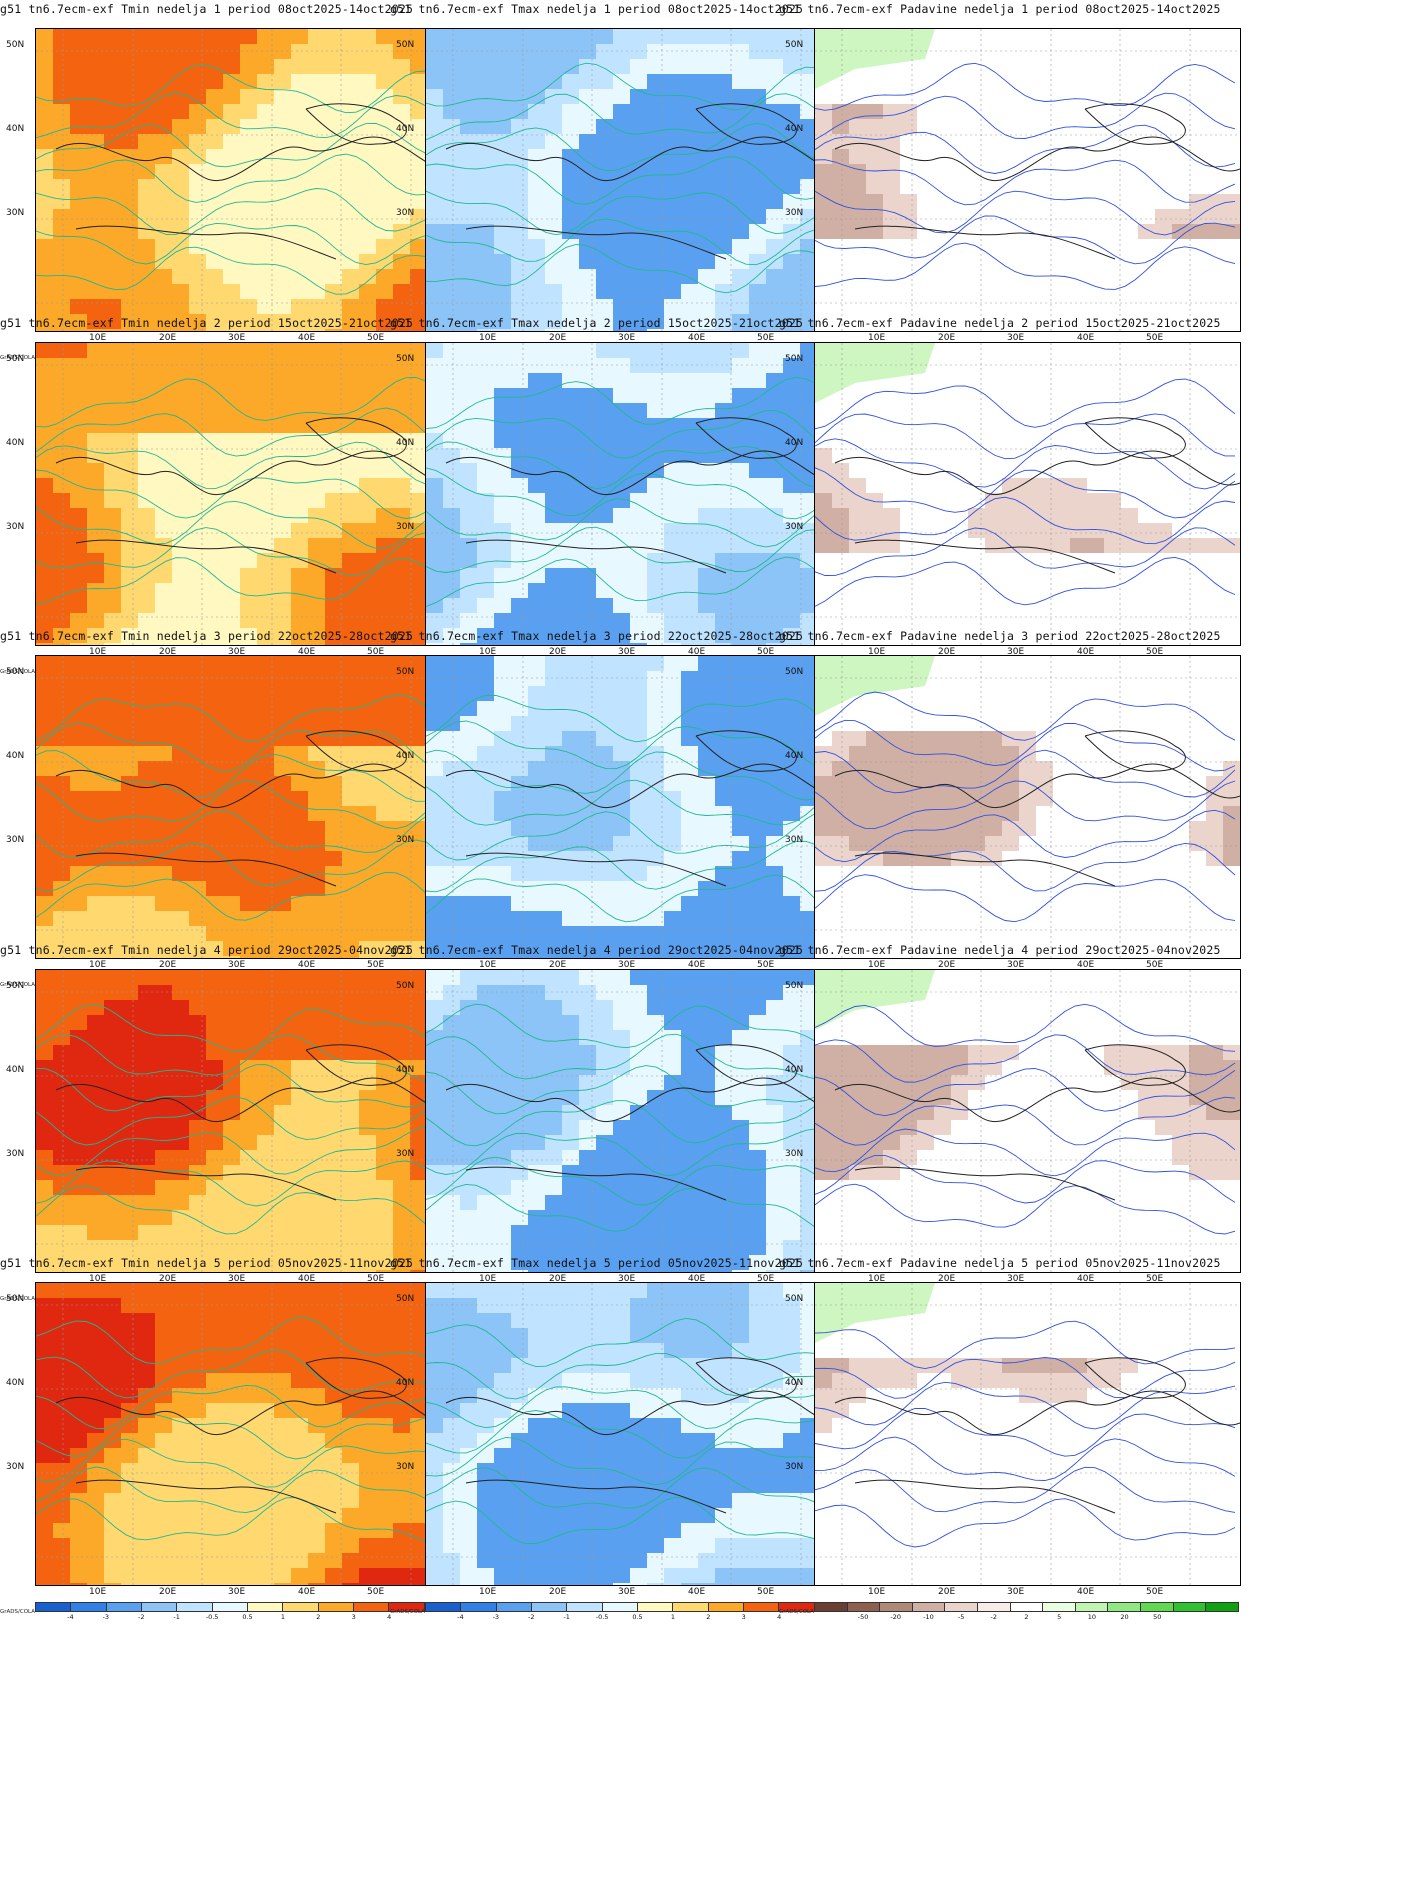  I want to click on colorbar-tick-label: 5, so click(1059, 1617).